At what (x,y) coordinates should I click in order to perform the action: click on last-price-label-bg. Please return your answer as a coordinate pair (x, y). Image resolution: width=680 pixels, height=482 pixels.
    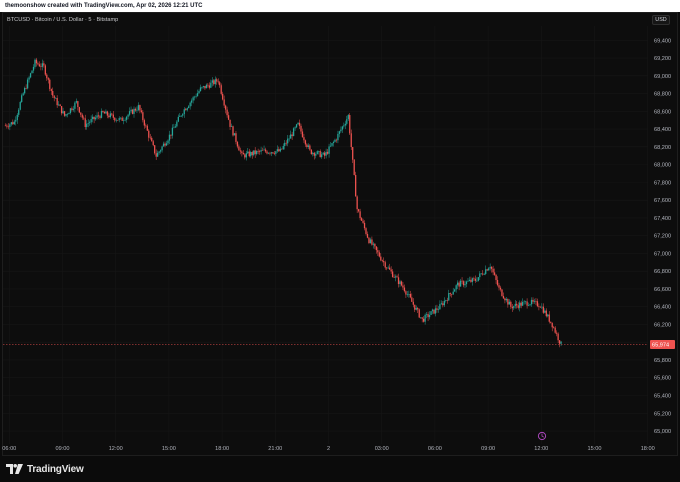
    Looking at the image, I should click on (662, 345).